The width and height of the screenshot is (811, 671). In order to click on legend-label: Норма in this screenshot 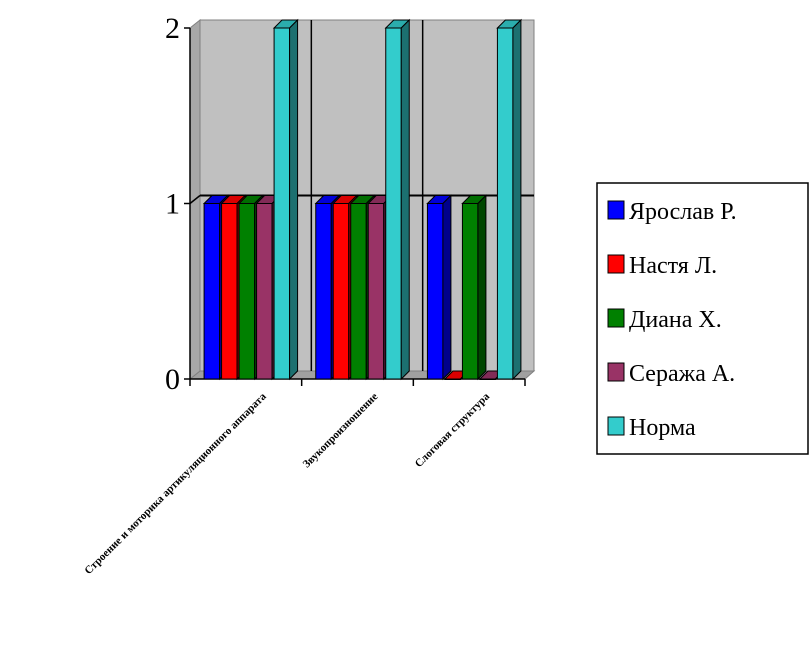, I will do `click(662, 428)`.